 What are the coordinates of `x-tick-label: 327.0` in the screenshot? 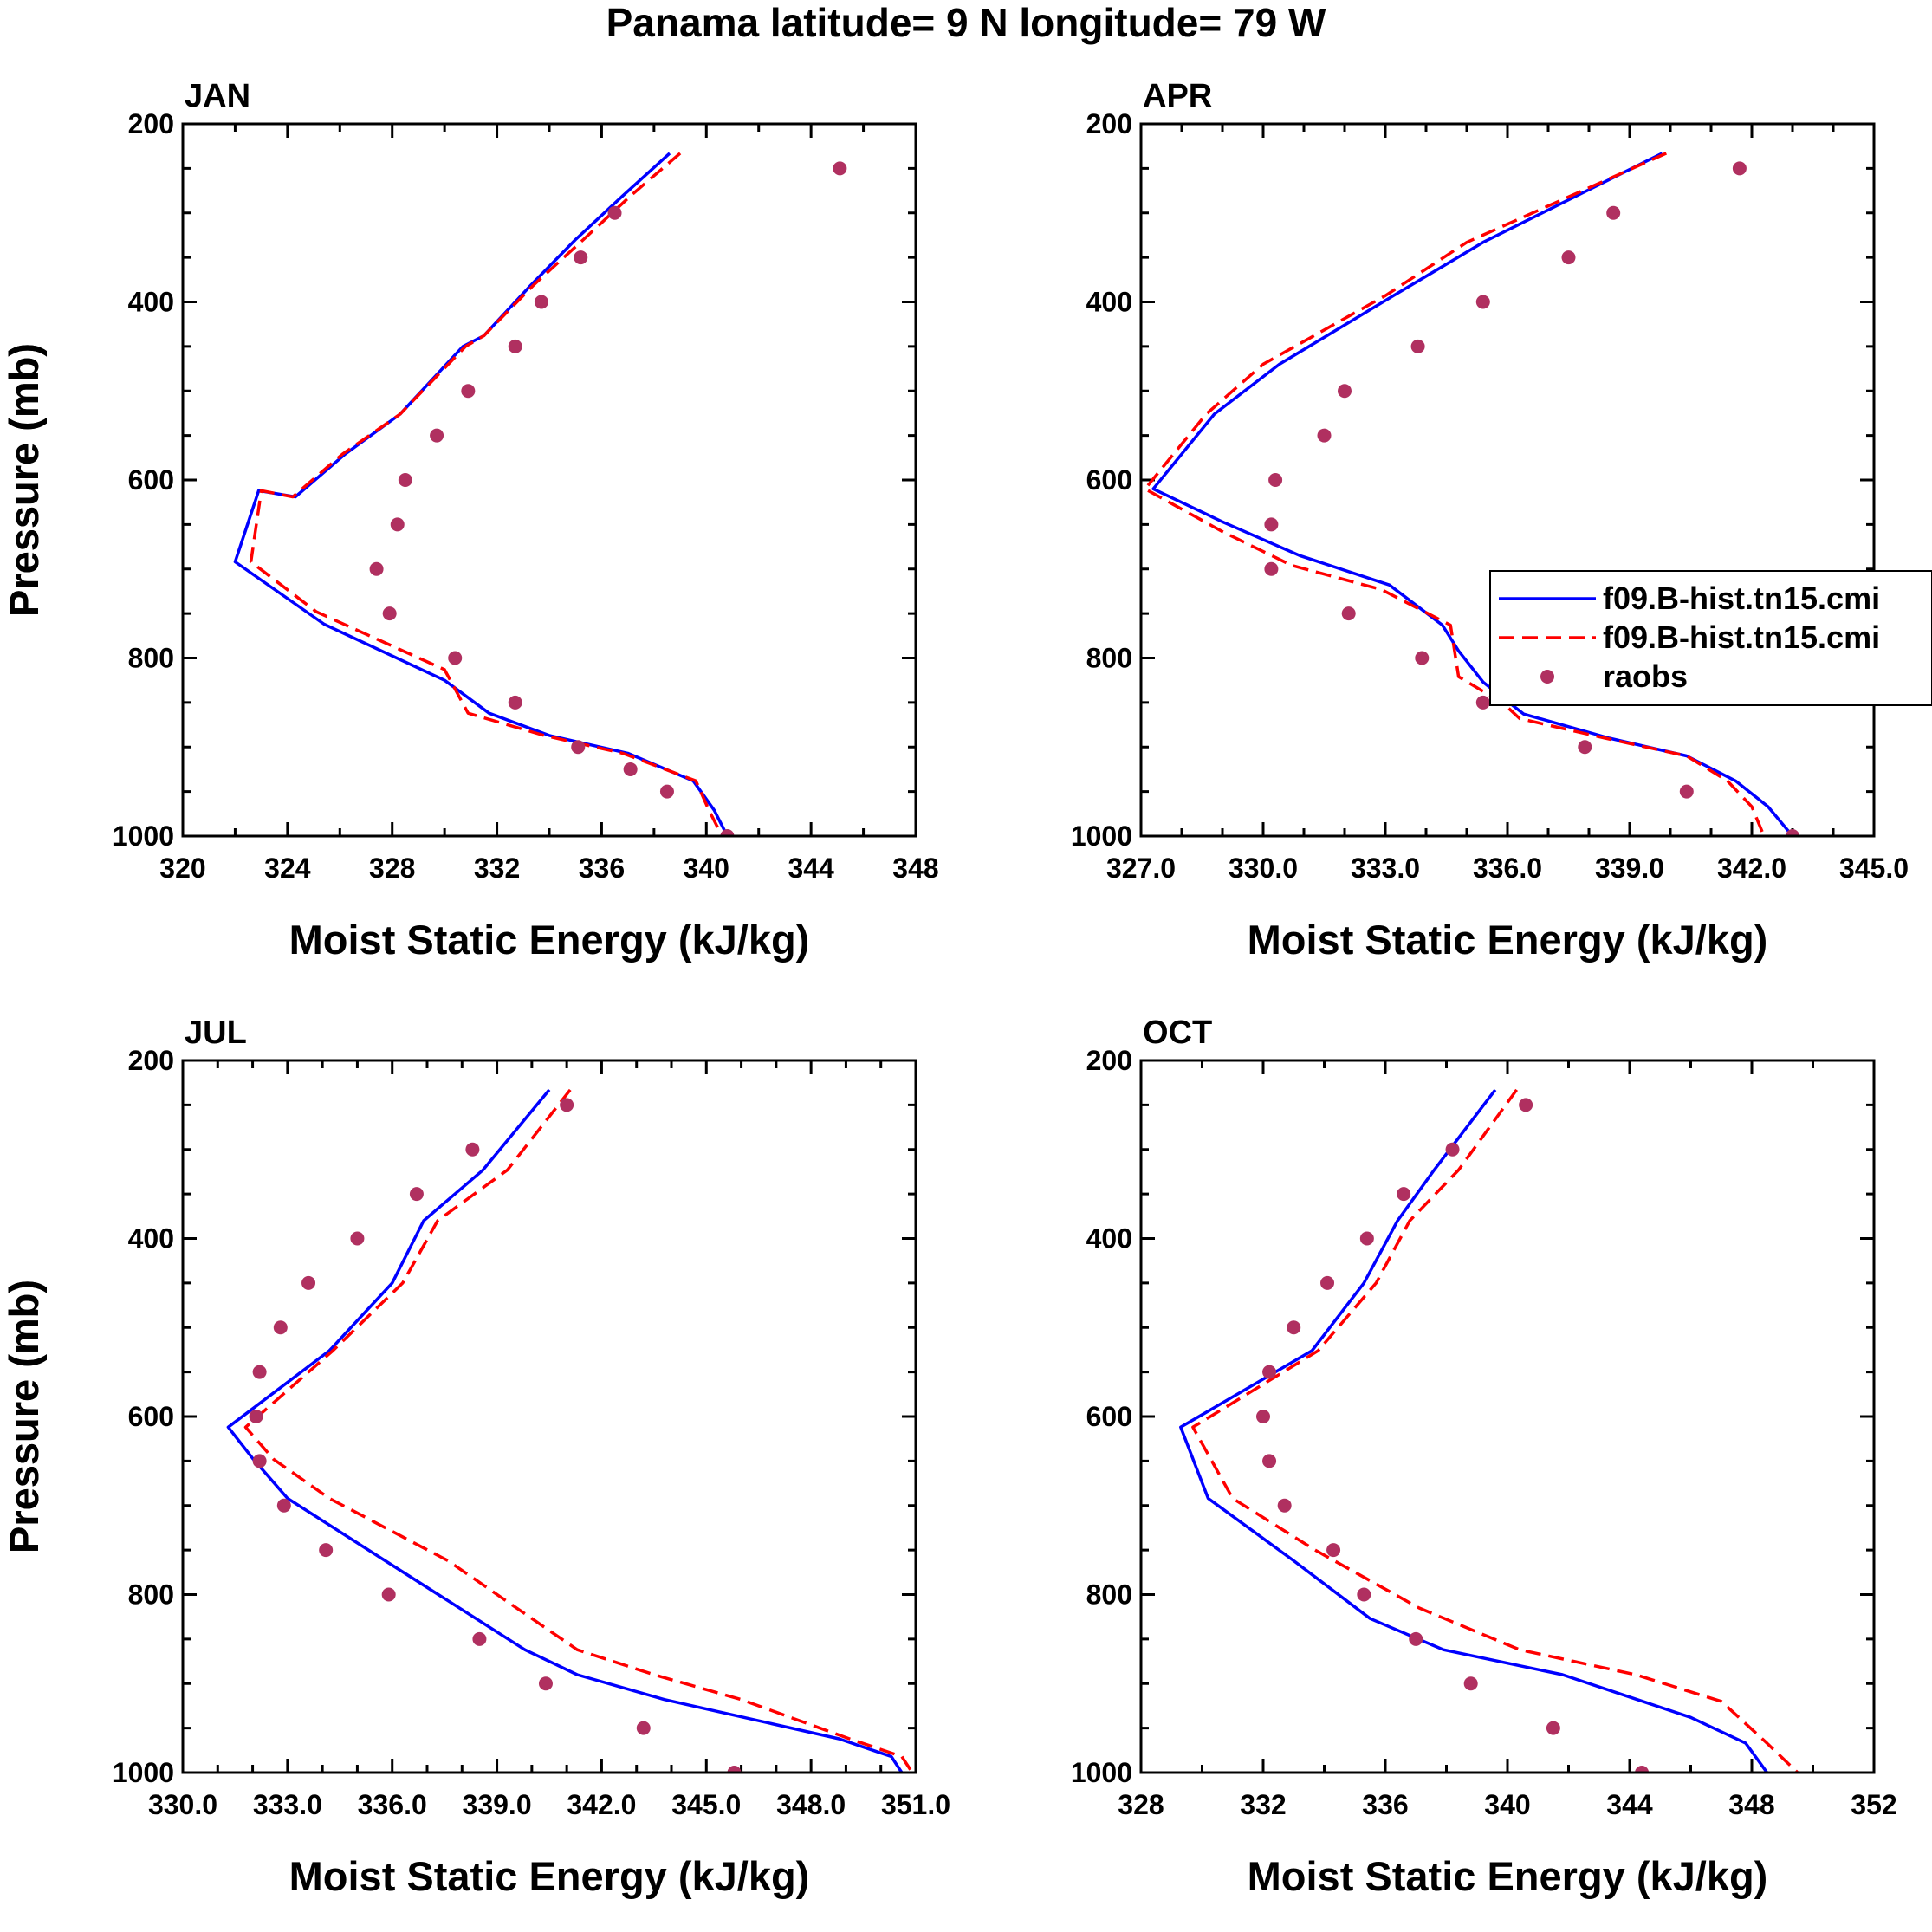 It's located at (1141, 869).